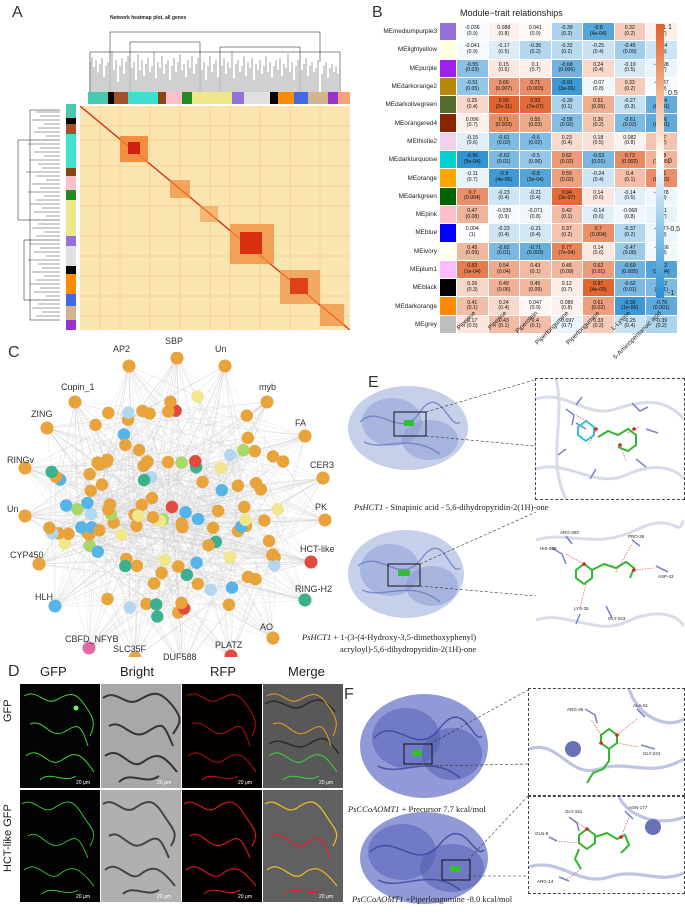 The height and width of the screenshot is (914, 685). What do you see at coordinates (661, 324) in the screenshot?
I see `correlation-cell: -0.39 (0.2)` at bounding box center [661, 324].